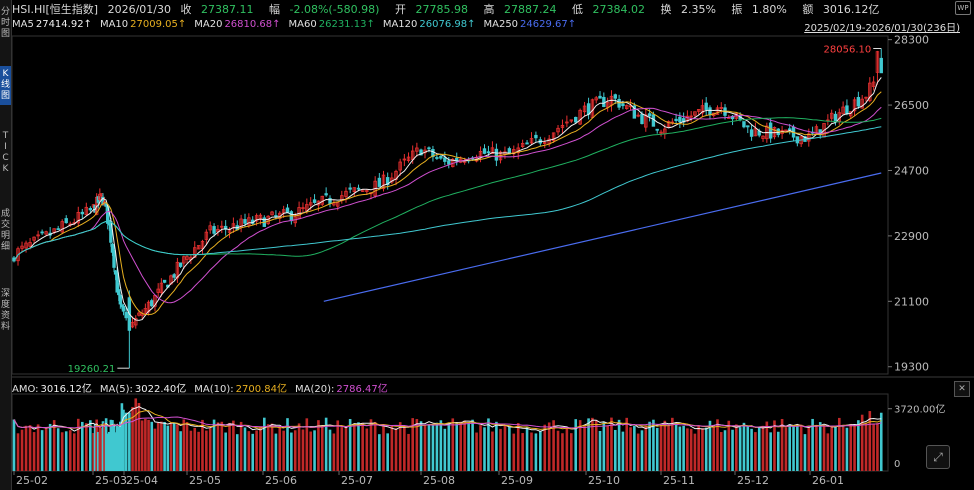 The image size is (974, 490). What do you see at coordinates (897, 464) in the screenshot?
I see `volume-tick-label: 0` at bounding box center [897, 464].